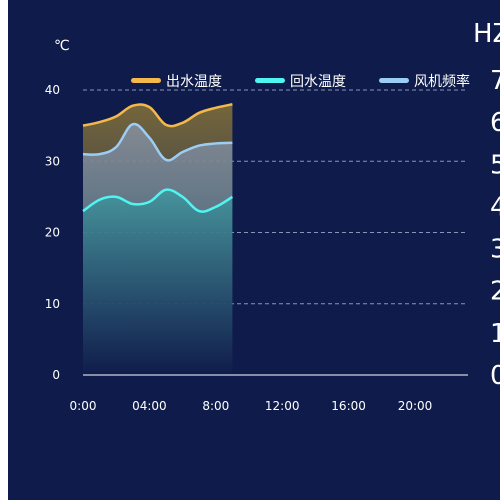 The width and height of the screenshot is (500, 500). I want to click on right-tick-label: 0, so click(495, 376).